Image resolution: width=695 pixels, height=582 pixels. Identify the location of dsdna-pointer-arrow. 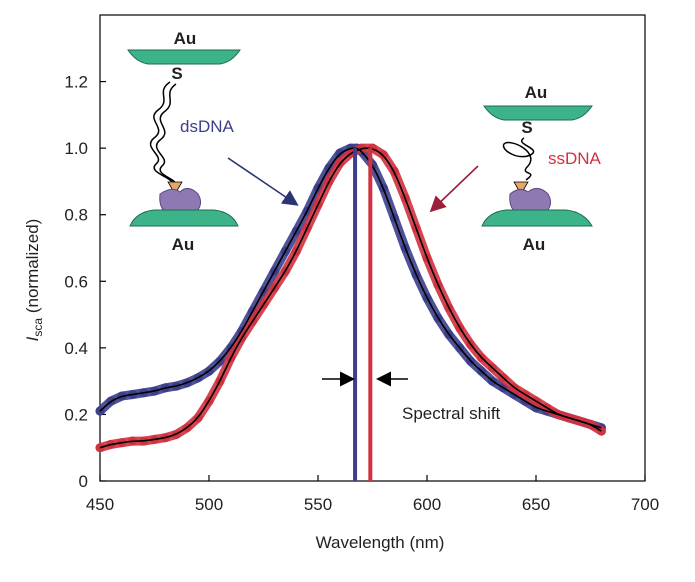
(263, 181).